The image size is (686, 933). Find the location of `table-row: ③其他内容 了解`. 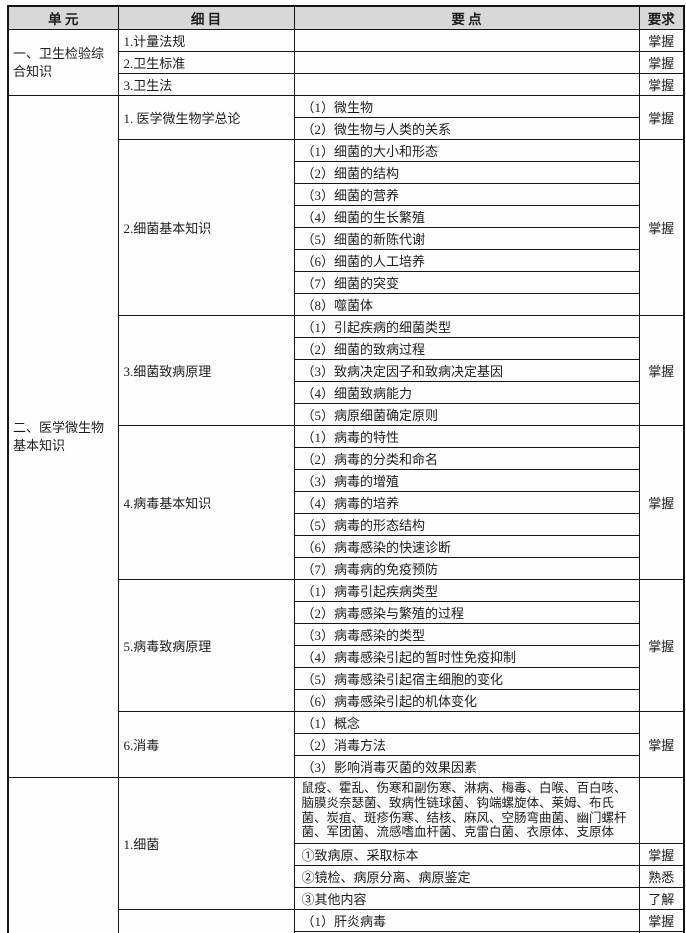

table-row: ③其他内容 了解 is located at coordinates (346, 898).